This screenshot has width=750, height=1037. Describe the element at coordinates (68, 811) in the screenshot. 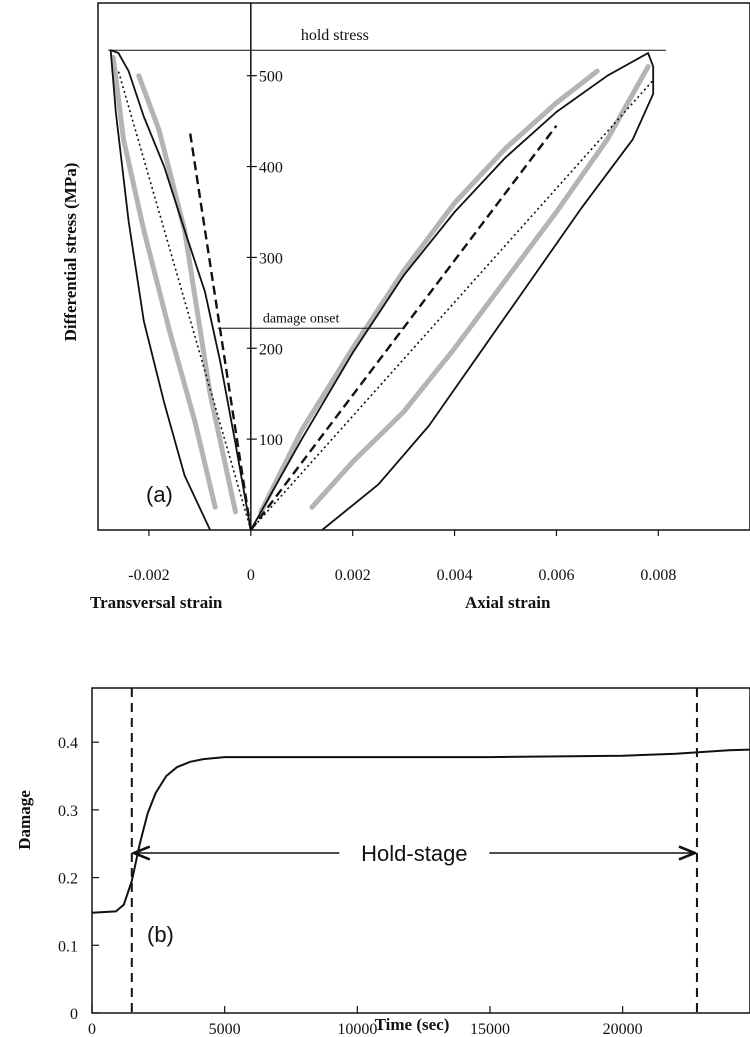

I see `y-tick-label: 0.3` at that location.